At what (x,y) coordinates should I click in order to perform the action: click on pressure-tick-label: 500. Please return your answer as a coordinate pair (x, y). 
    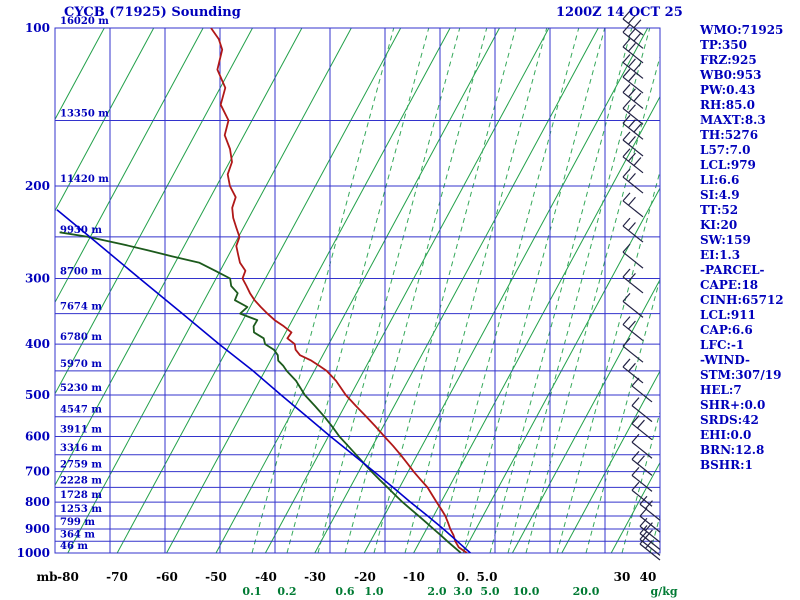
    Looking at the image, I should click on (37, 395).